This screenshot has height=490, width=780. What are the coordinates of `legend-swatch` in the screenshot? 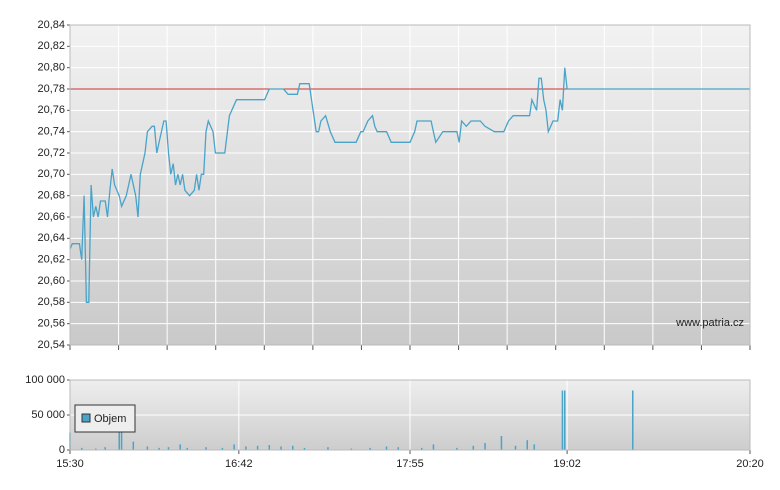 It's located at (86, 418).